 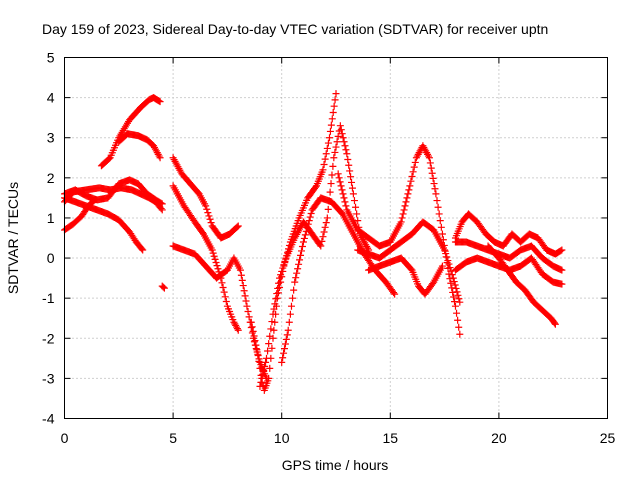 What do you see at coordinates (51, 258) in the screenshot?
I see `y-tick-label: 0` at bounding box center [51, 258].